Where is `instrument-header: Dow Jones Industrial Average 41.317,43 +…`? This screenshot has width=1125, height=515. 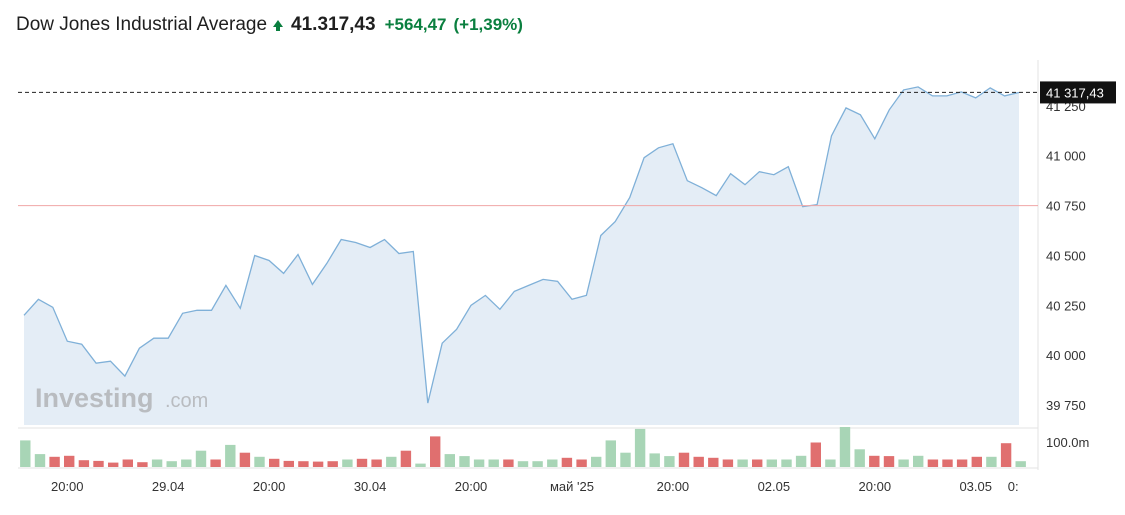
instrument-header: Dow Jones Industrial Average 41.317,43 +… is located at coordinates (269, 25).